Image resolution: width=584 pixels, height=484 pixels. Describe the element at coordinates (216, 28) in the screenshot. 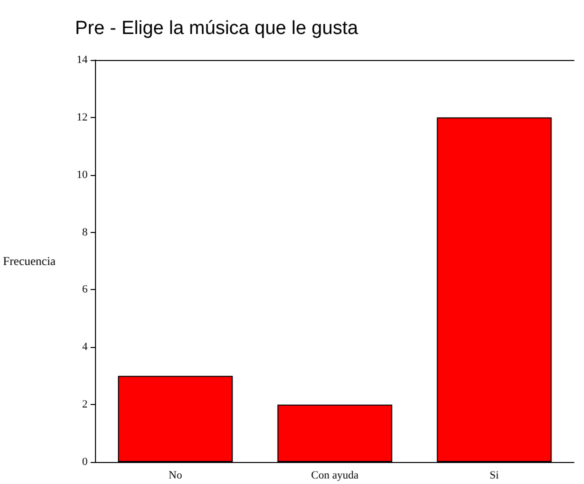

I see `chart-title: Pre - Elige la música que le gusta` at that location.